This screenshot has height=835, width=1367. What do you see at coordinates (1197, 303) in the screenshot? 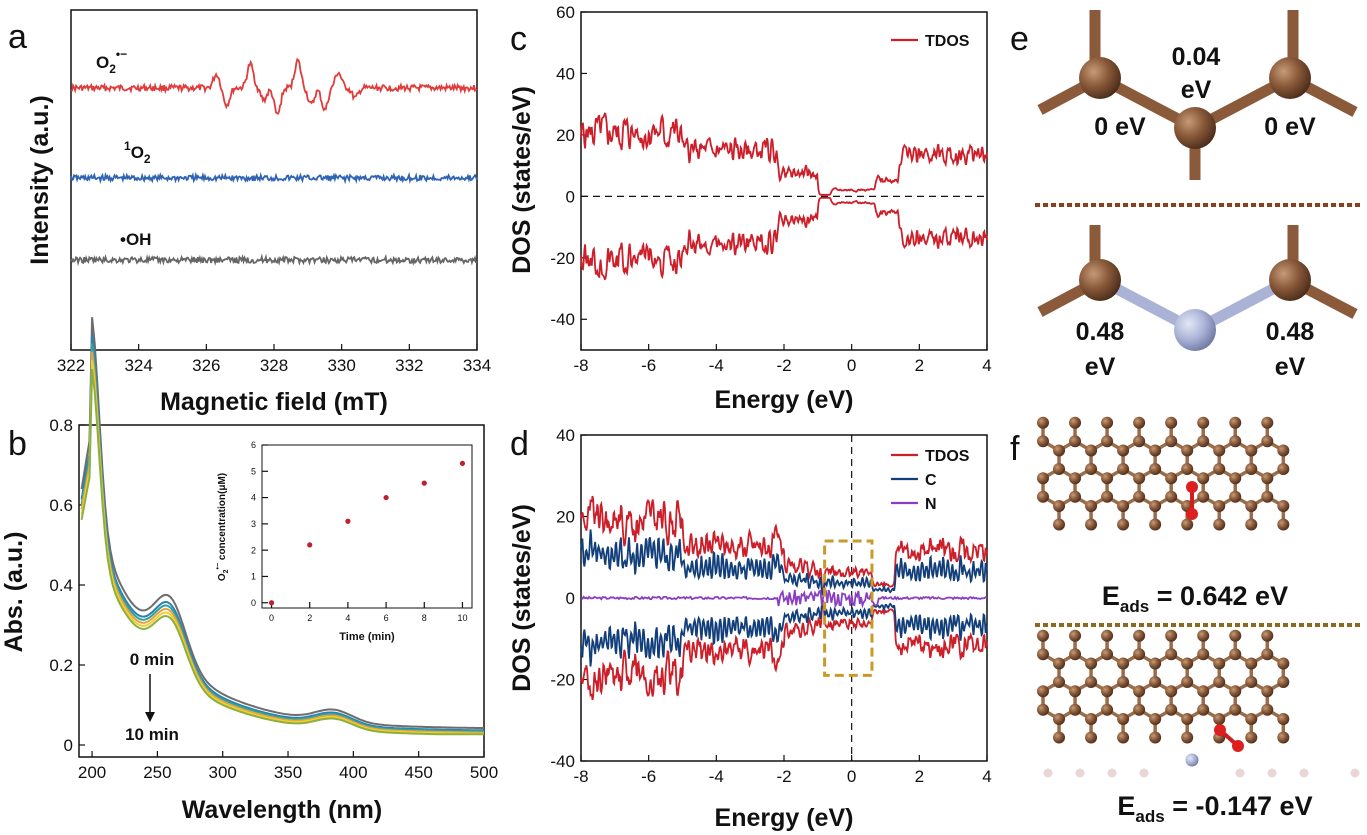
I see `bottom-structure: 0.48 eV 0.48 eV` at bounding box center [1197, 303].